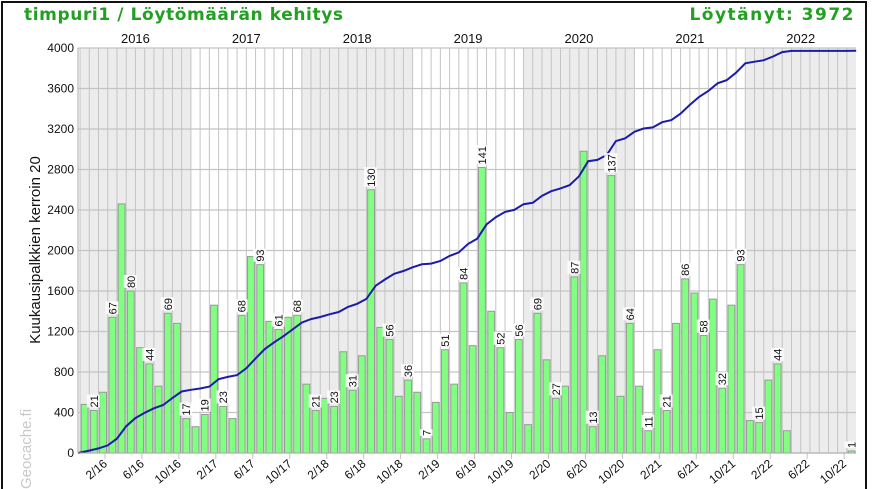 The height and width of the screenshot is (489, 885). I want to click on found-count: Löytänyt: 3972, so click(772, 15).